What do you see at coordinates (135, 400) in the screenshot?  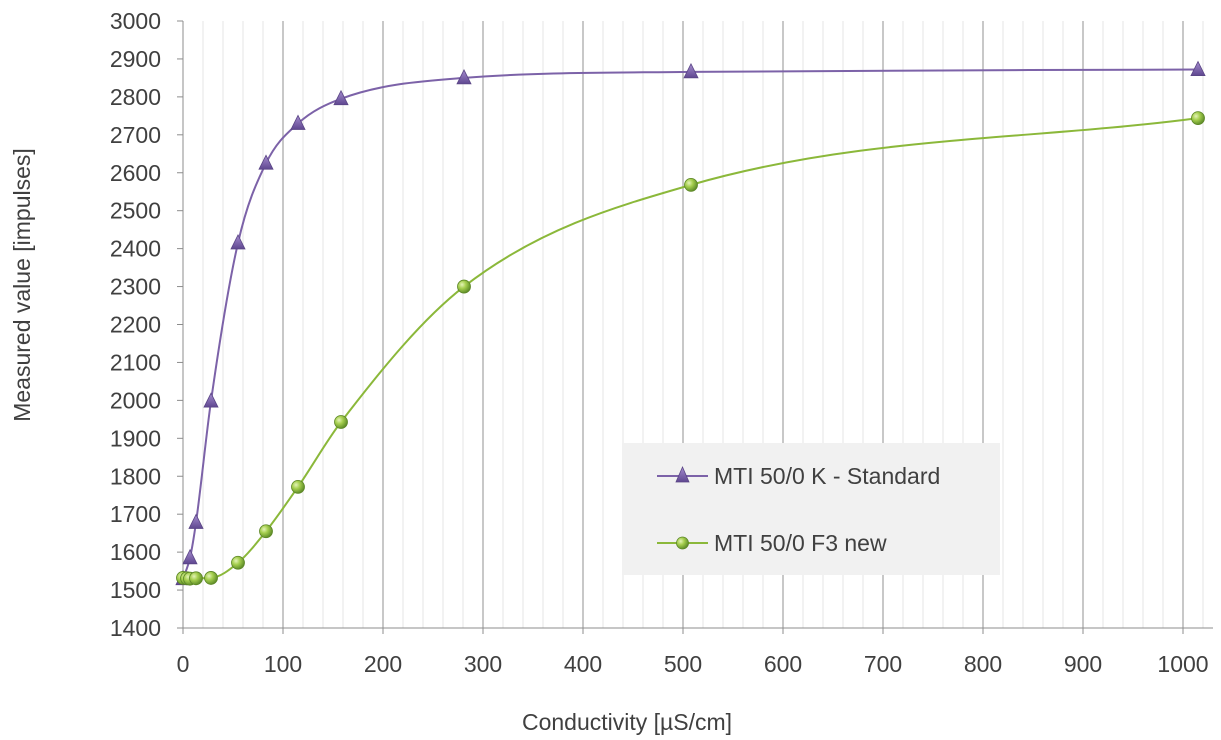 I see `y-tick-label: 2000` at bounding box center [135, 400].